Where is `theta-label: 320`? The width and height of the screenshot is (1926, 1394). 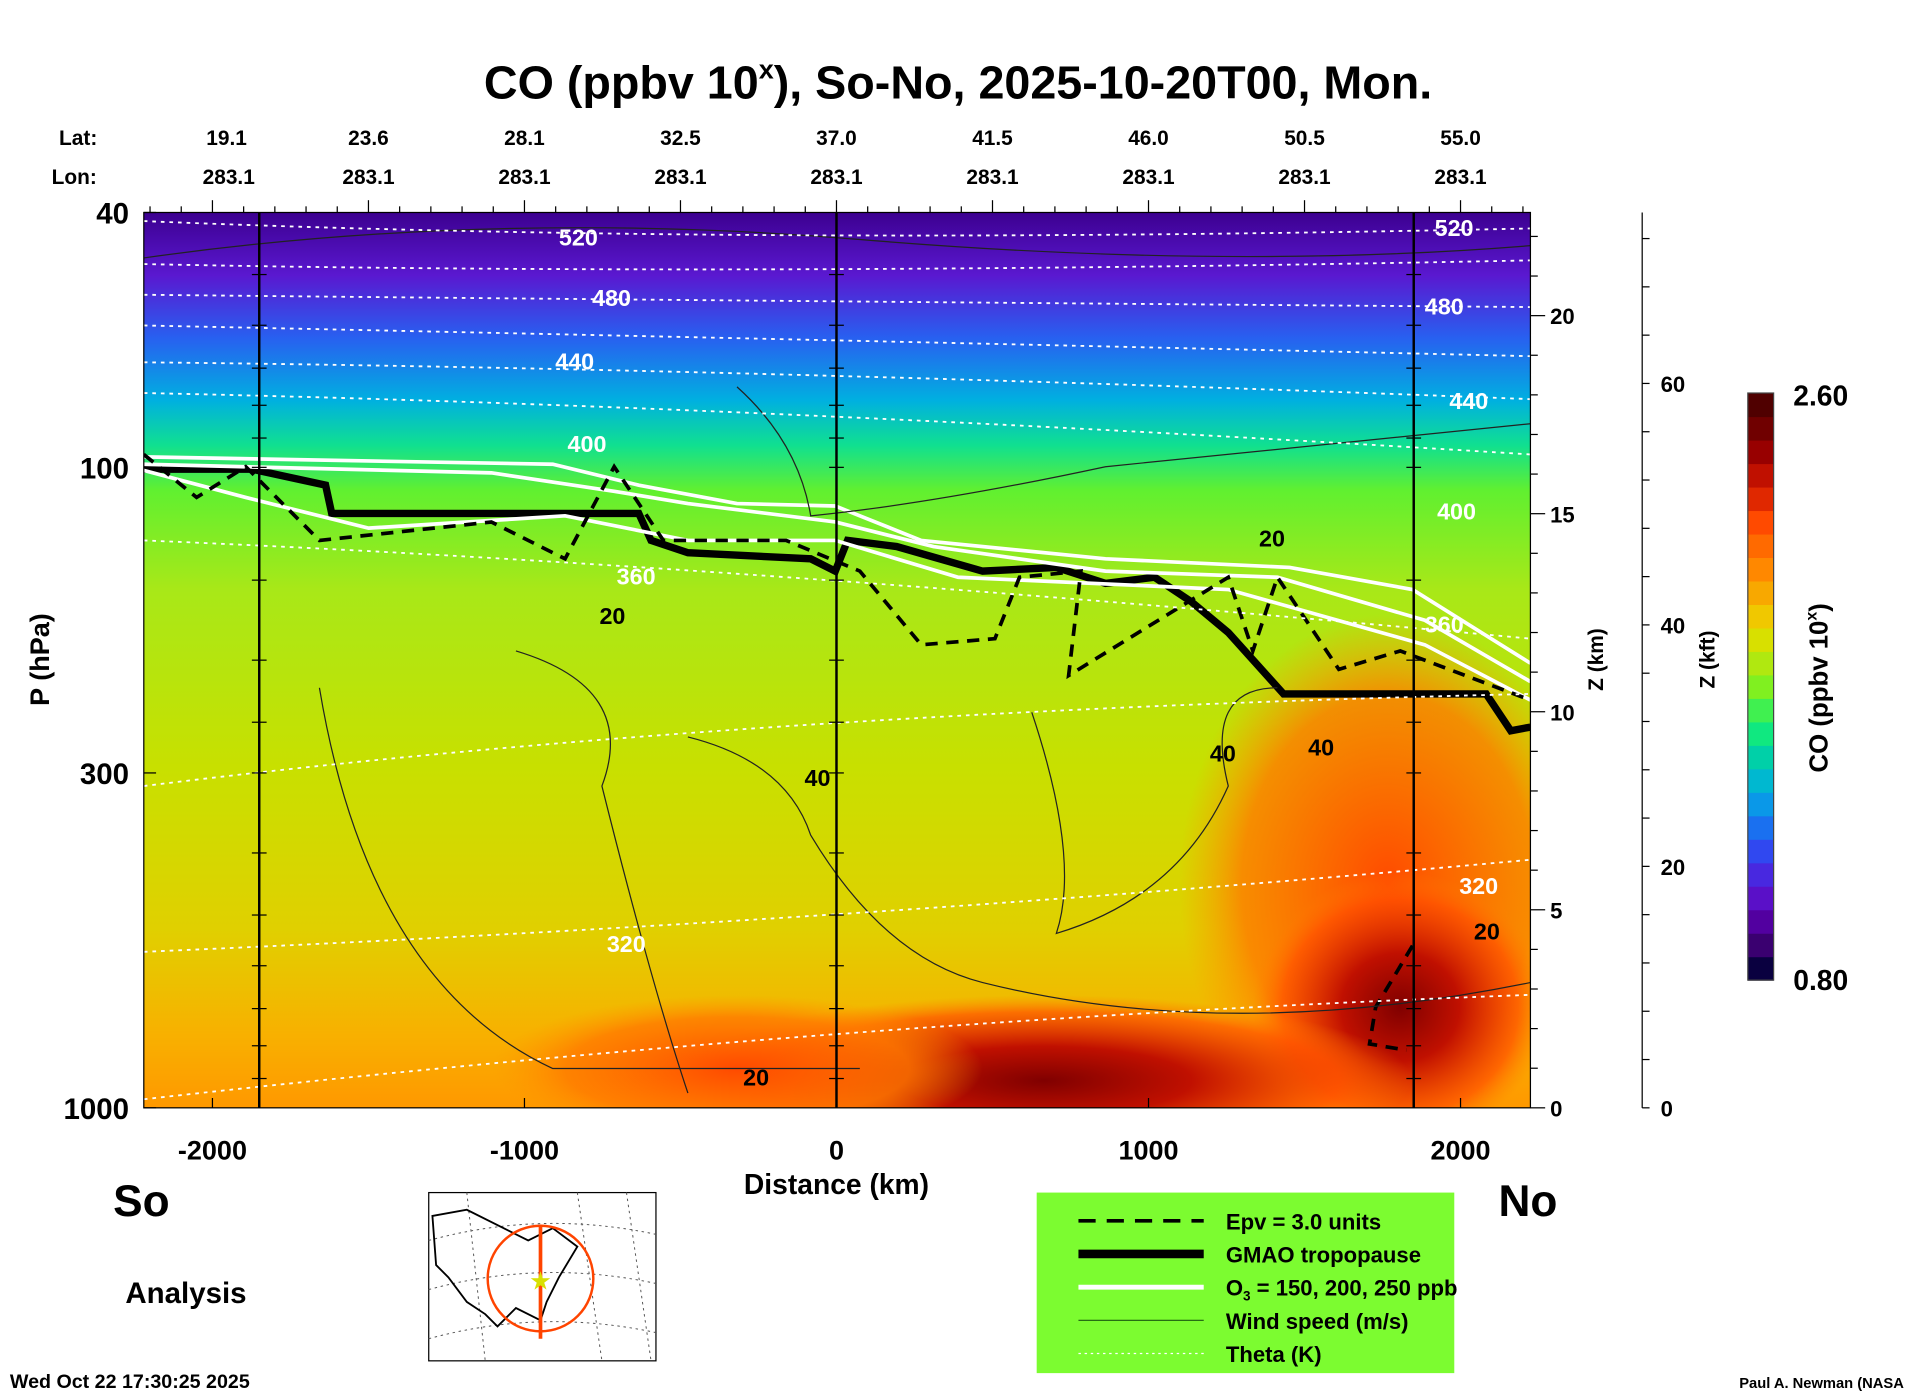 theta-label: 320 is located at coordinates (1478, 886).